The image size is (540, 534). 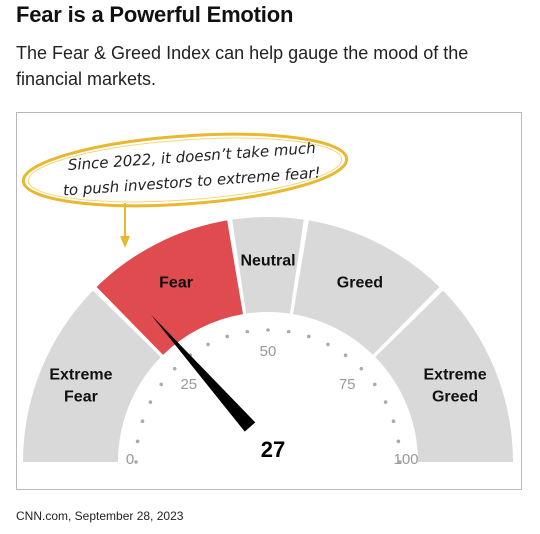 I want to click on callout-bubble, so click(x=185, y=170).